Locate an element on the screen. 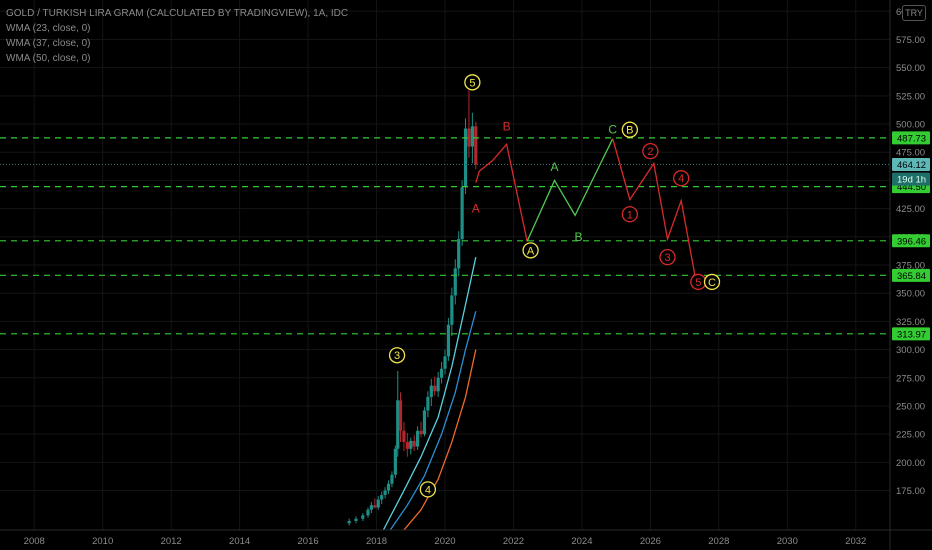  y-tick-label: 575.00 is located at coordinates (910, 40).